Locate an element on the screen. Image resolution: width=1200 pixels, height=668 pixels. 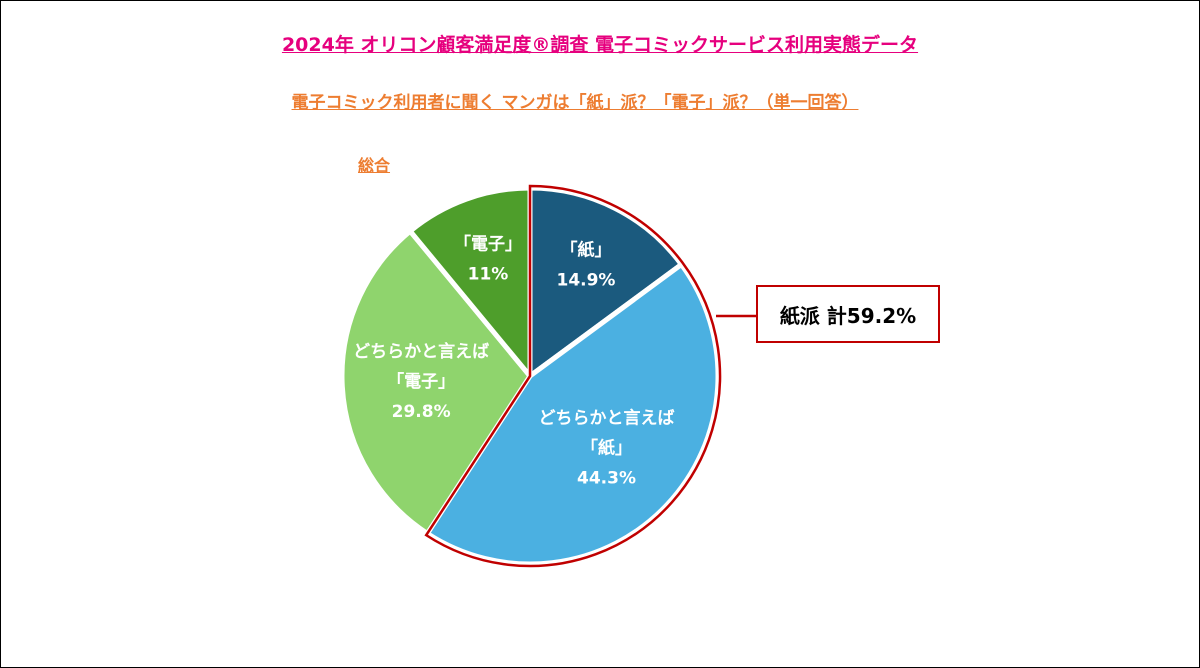
slice-paper is located at coordinates (605, 282).